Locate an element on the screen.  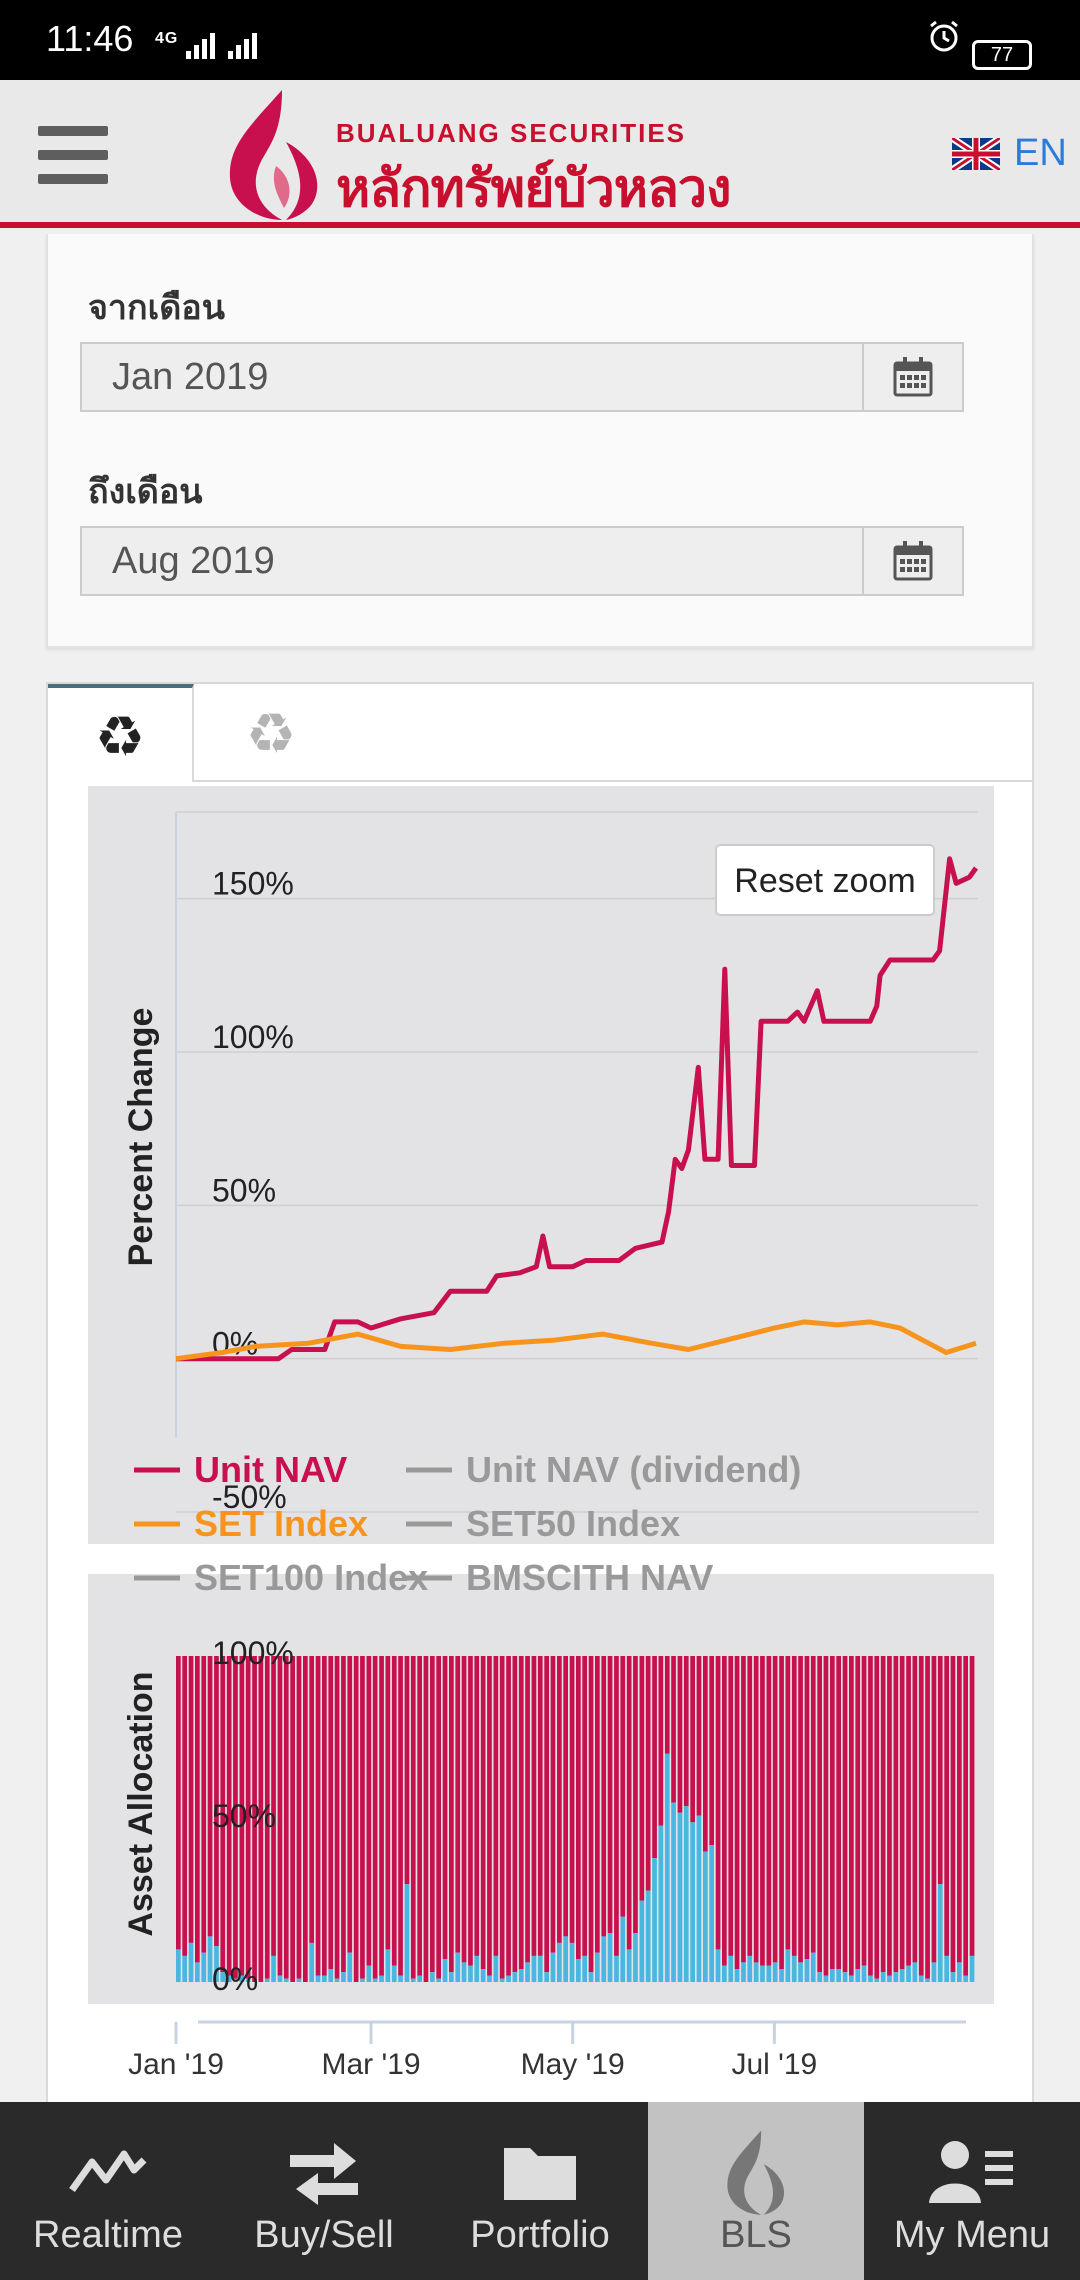
reset-zoom-label: Reset zoom is located at coordinates (824, 881).